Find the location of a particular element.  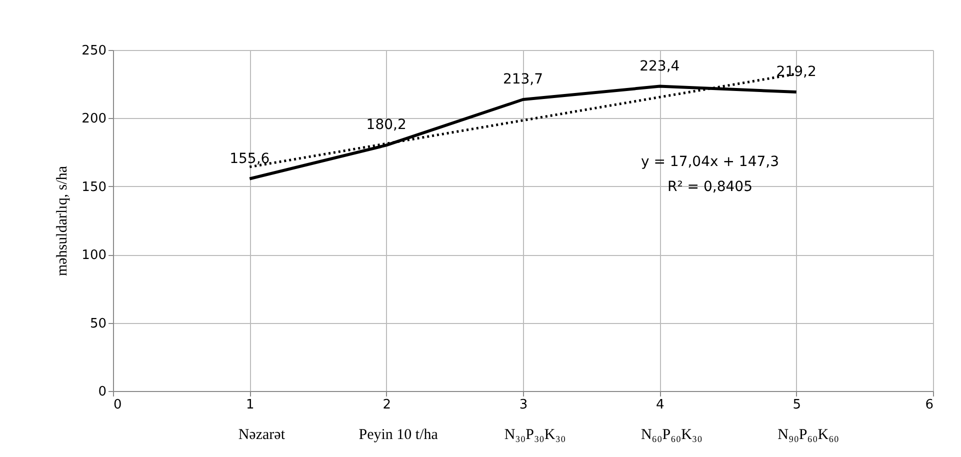

data-label: 155,6 is located at coordinates (250, 158).